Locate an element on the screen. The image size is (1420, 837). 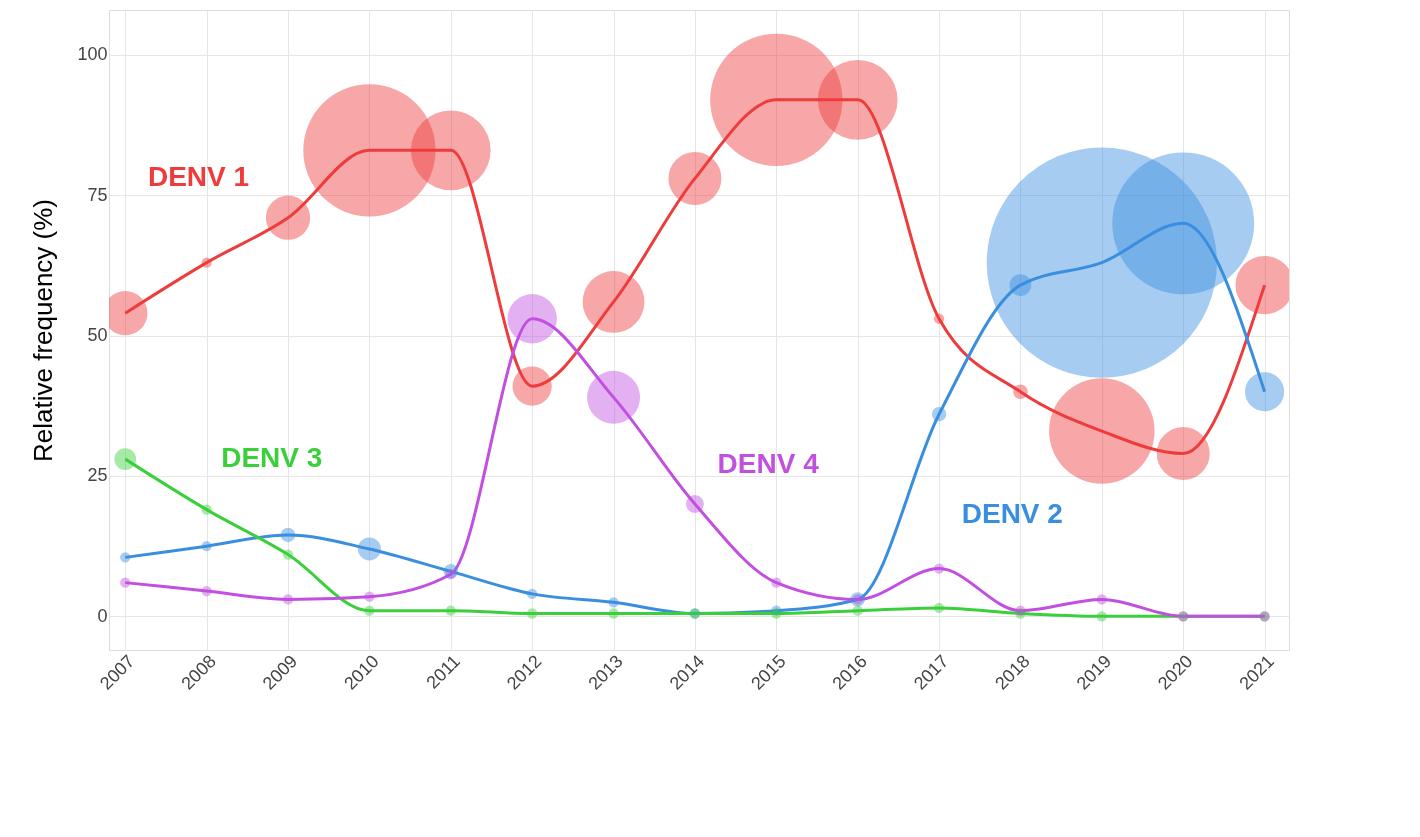
series-label: DENV 3 is located at coordinates (272, 458).